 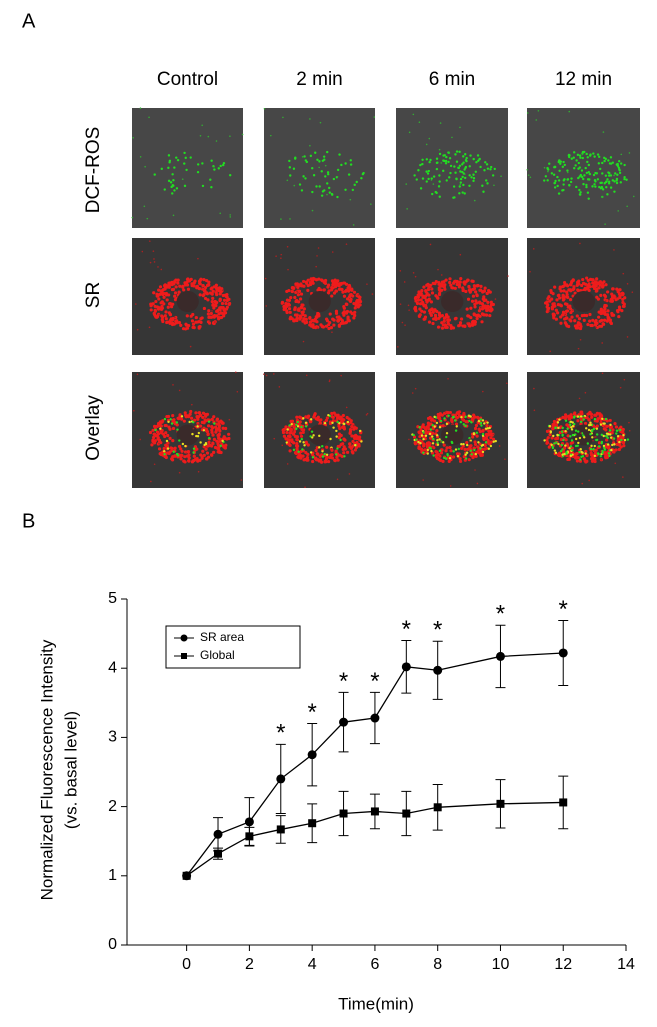 What do you see at coordinates (583, 168) in the screenshot?
I see `micrograph` at bounding box center [583, 168].